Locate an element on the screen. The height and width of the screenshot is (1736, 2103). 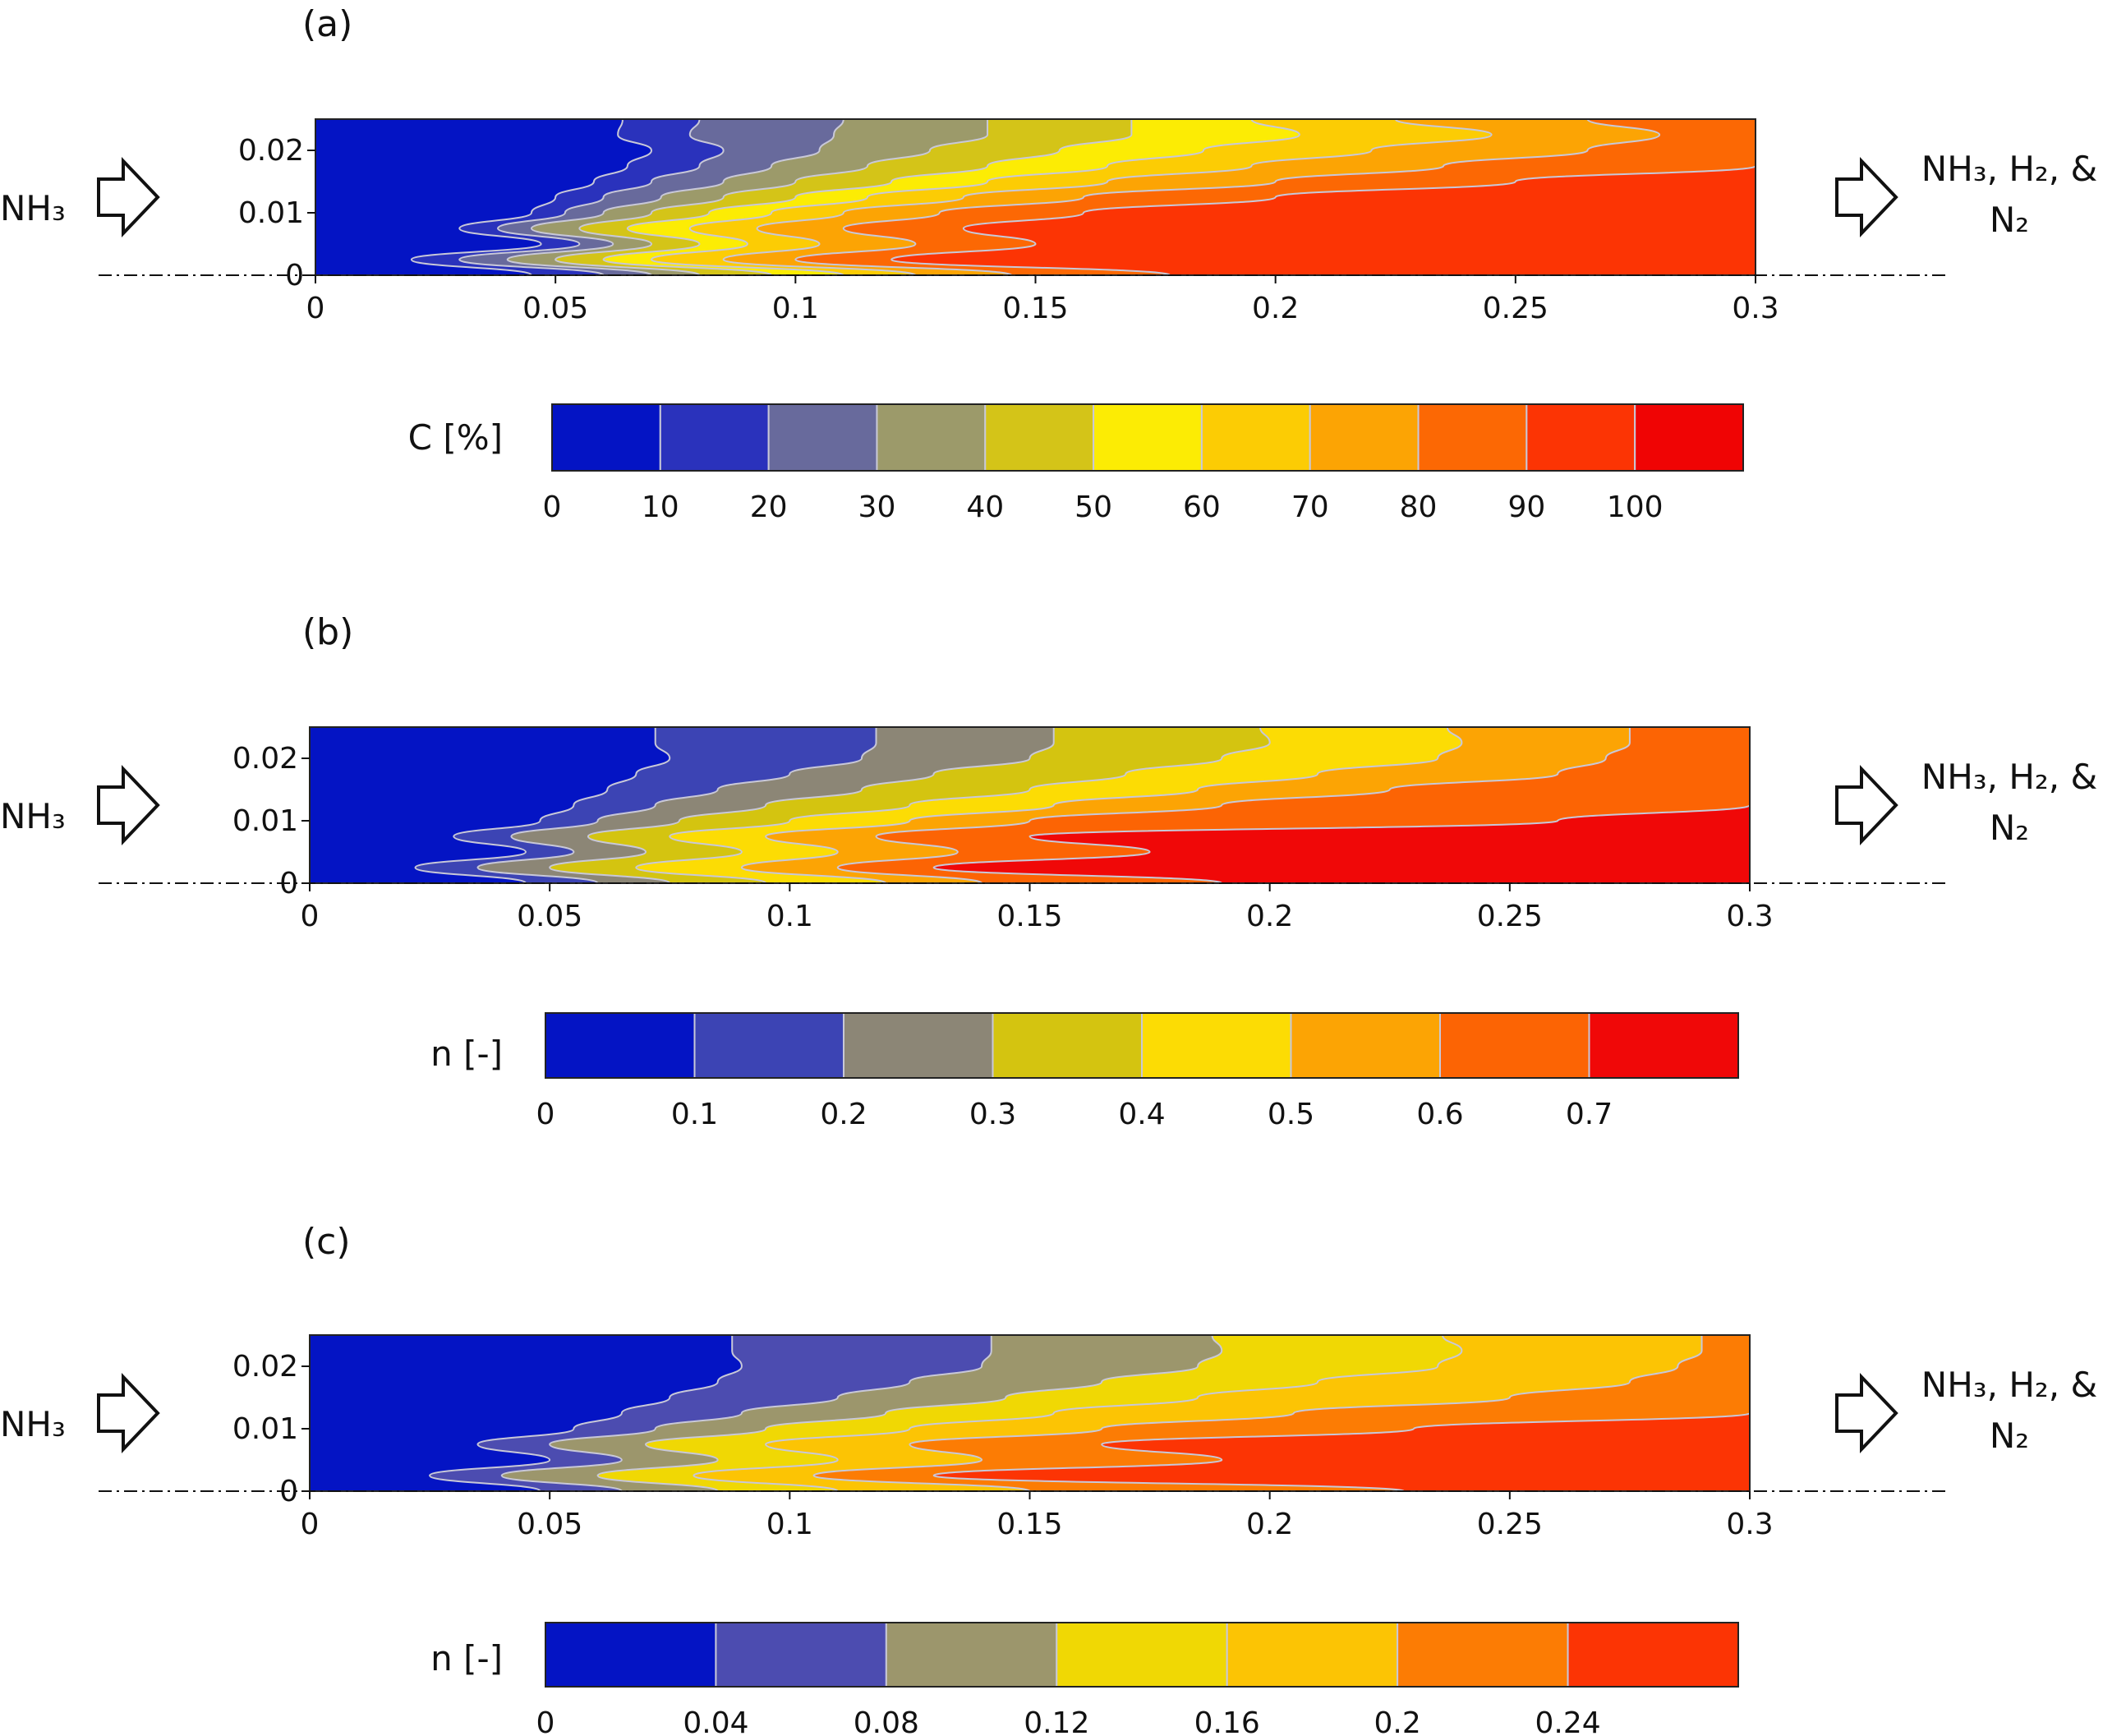
panel-label: (c) is located at coordinates (326, 1242).